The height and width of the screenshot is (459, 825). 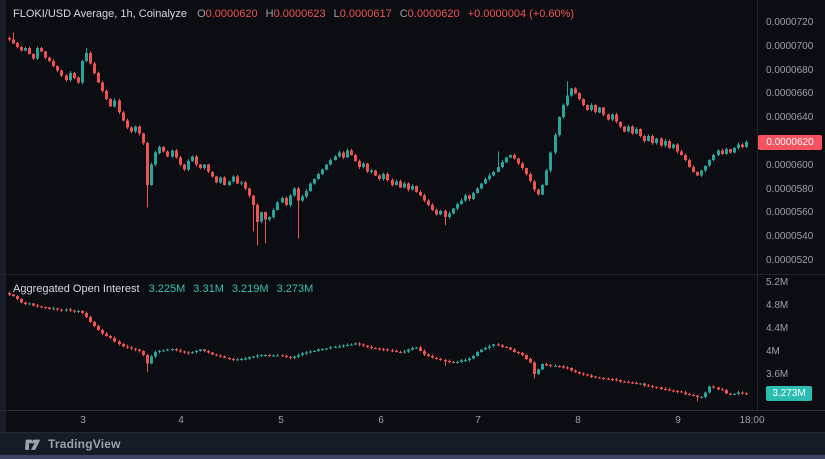 I want to click on low-value: L0.0000617, so click(x=362, y=14).